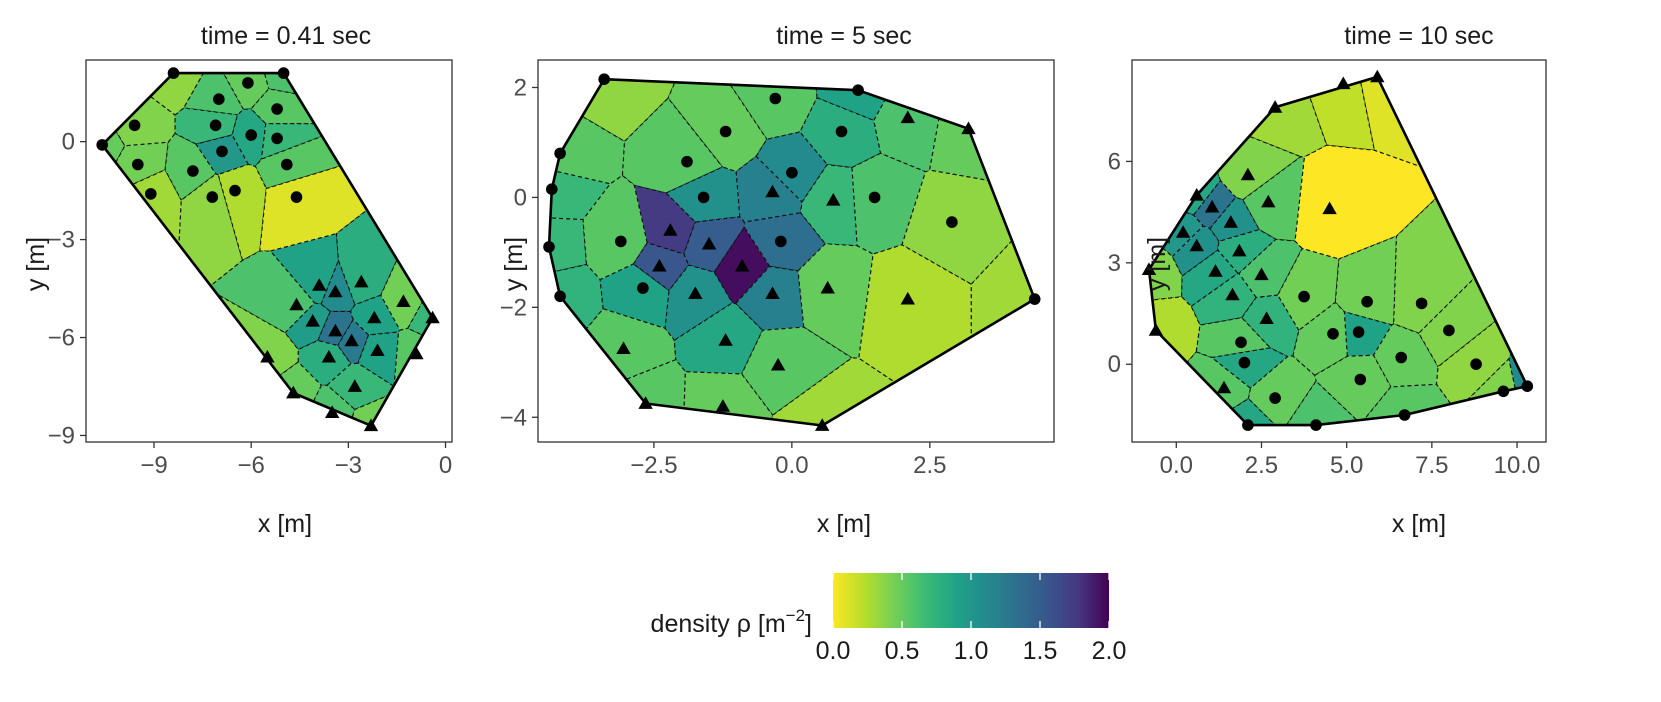  Describe the element at coordinates (791, 465) in the screenshot. I see `x-tick-label: 0.0` at that location.